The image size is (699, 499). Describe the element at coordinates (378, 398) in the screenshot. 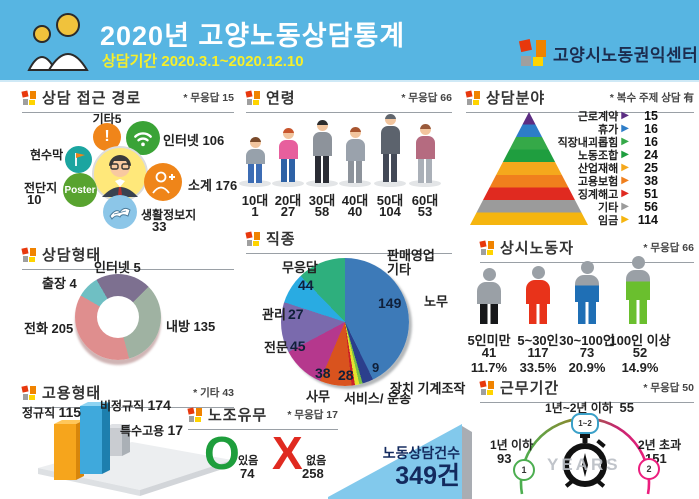

I see `job-service-label: 서비스/ 운송` at that location.